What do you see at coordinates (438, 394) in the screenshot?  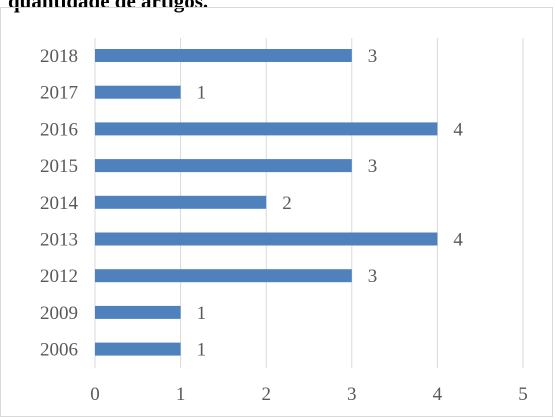 I see `x-tick-label: 4` at bounding box center [438, 394].